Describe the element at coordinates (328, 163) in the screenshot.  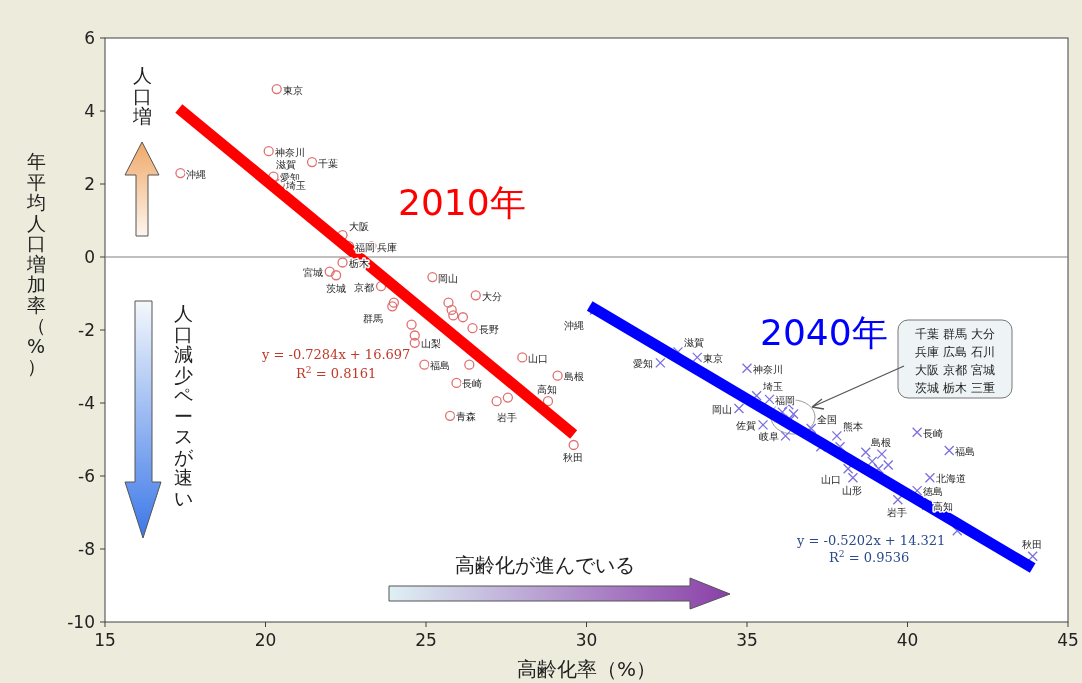
I see `annotation: 千葉` at that location.